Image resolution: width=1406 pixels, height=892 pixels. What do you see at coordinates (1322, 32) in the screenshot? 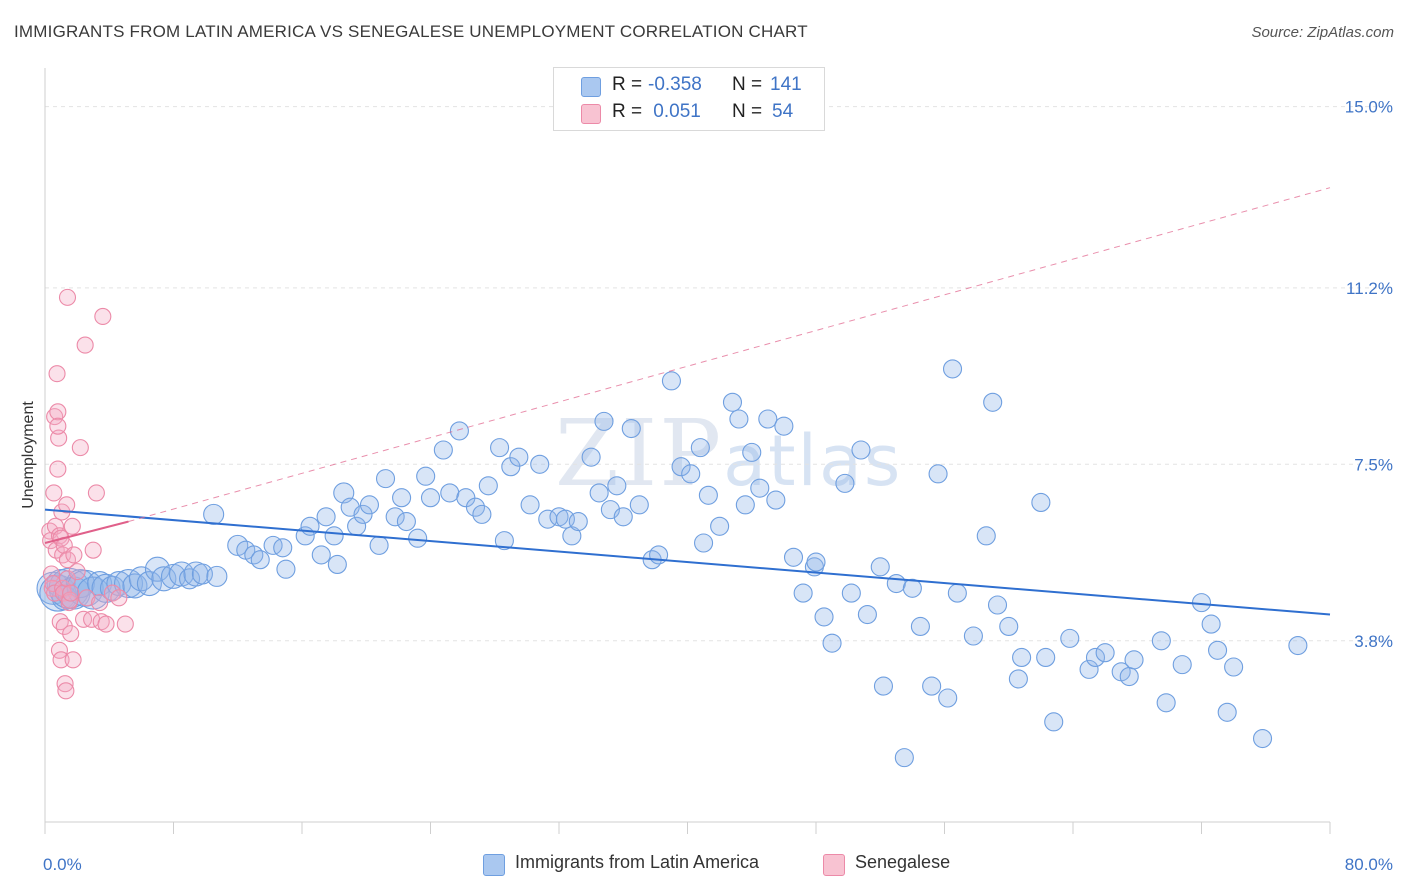
I see `chart-source: Source: ZipAtlas.com` at bounding box center [1322, 32].